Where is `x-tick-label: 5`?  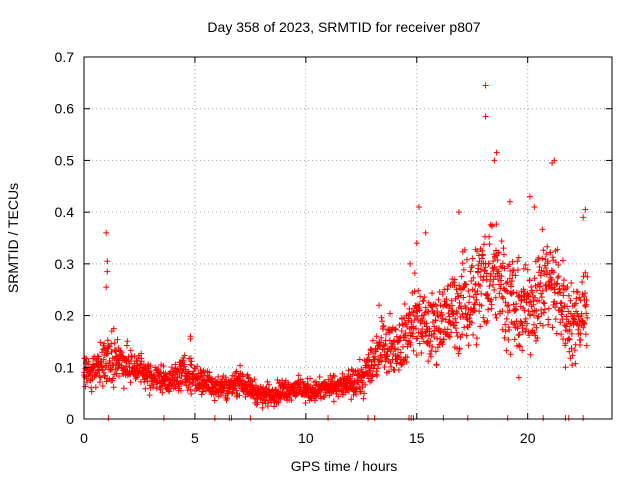
x-tick-label: 5 is located at coordinates (195, 438).